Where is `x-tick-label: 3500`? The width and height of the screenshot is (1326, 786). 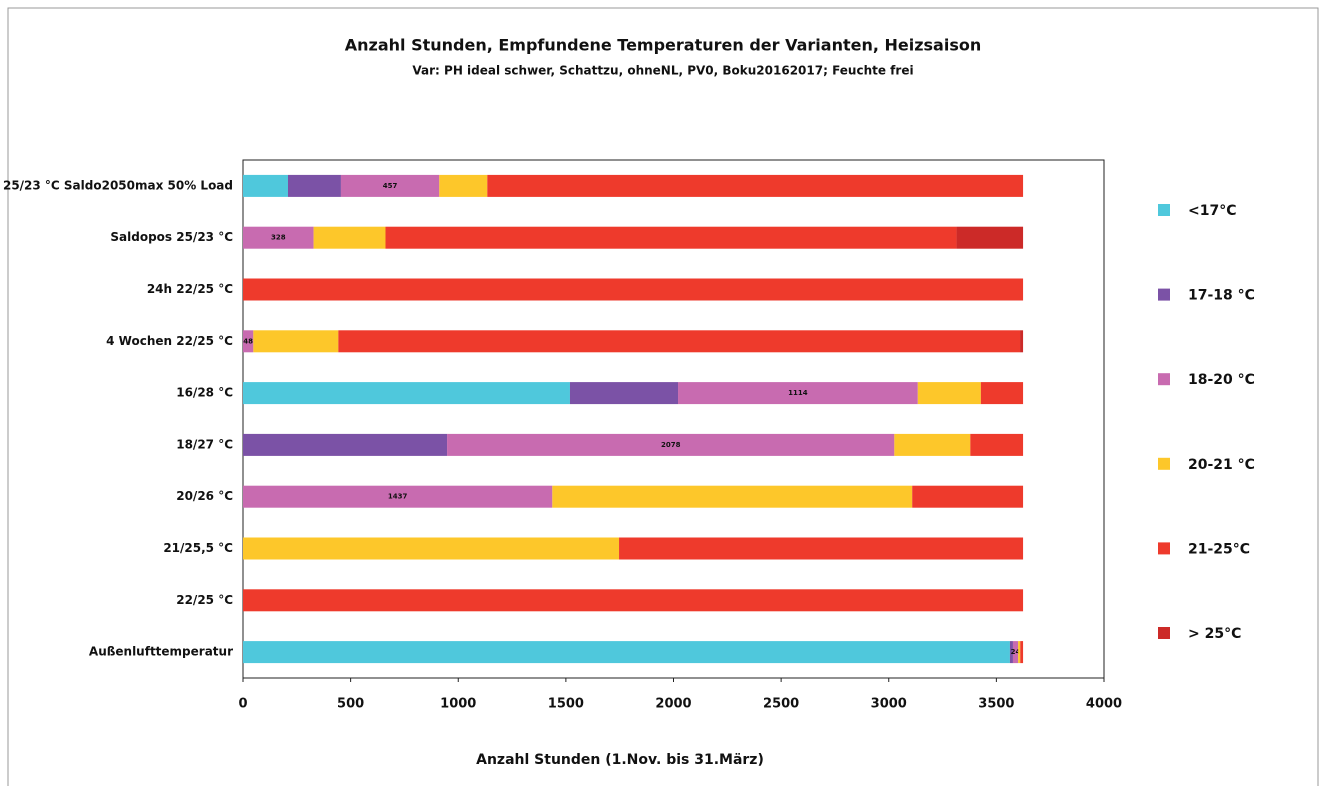
x-tick-label: 3500 is located at coordinates (996, 704).